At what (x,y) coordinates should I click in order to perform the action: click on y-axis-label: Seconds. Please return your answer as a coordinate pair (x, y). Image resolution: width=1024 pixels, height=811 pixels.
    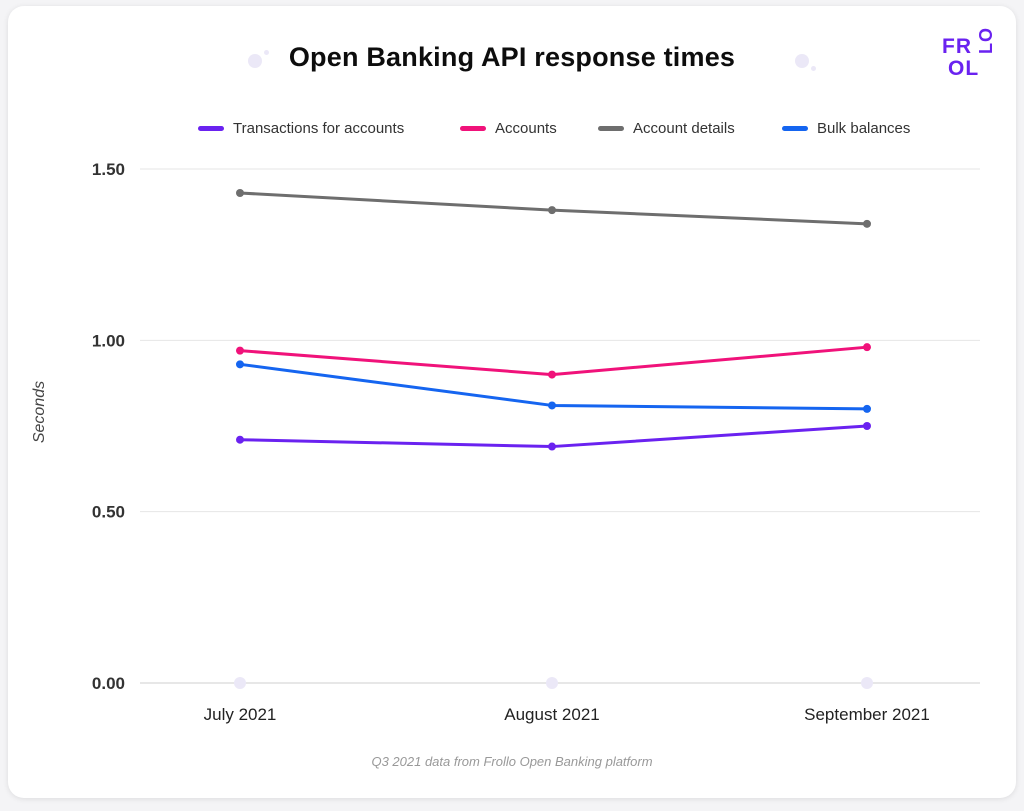
    Looking at the image, I should click on (39, 412).